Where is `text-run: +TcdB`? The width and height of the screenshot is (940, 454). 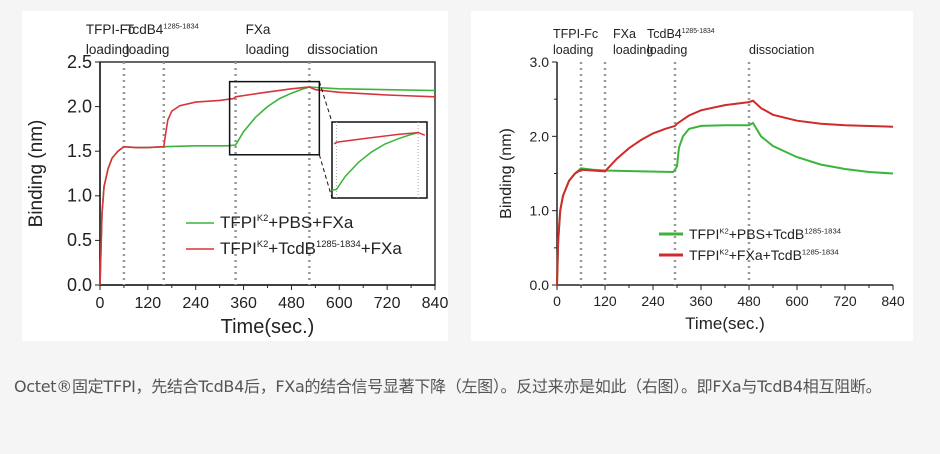
text-run: +TcdB is located at coordinates (292, 248).